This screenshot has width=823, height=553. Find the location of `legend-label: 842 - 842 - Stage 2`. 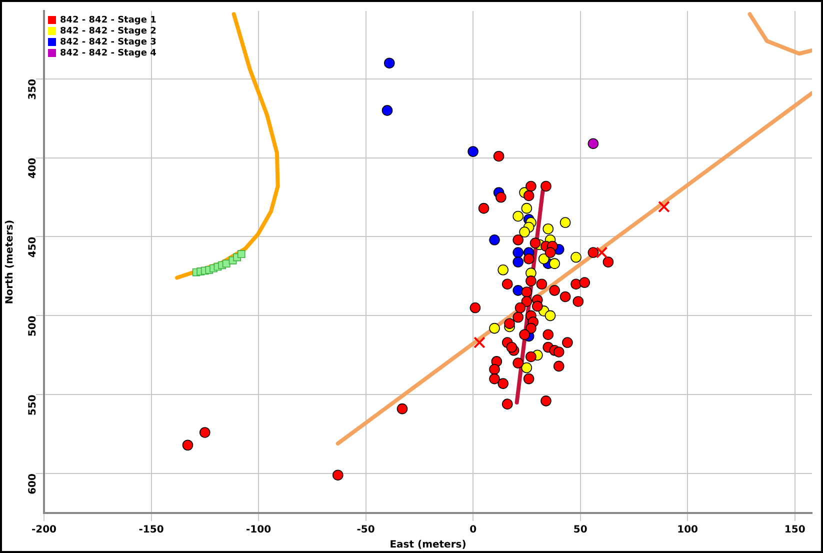

legend-label: 842 - 842 - Stage 2 is located at coordinates (108, 31).